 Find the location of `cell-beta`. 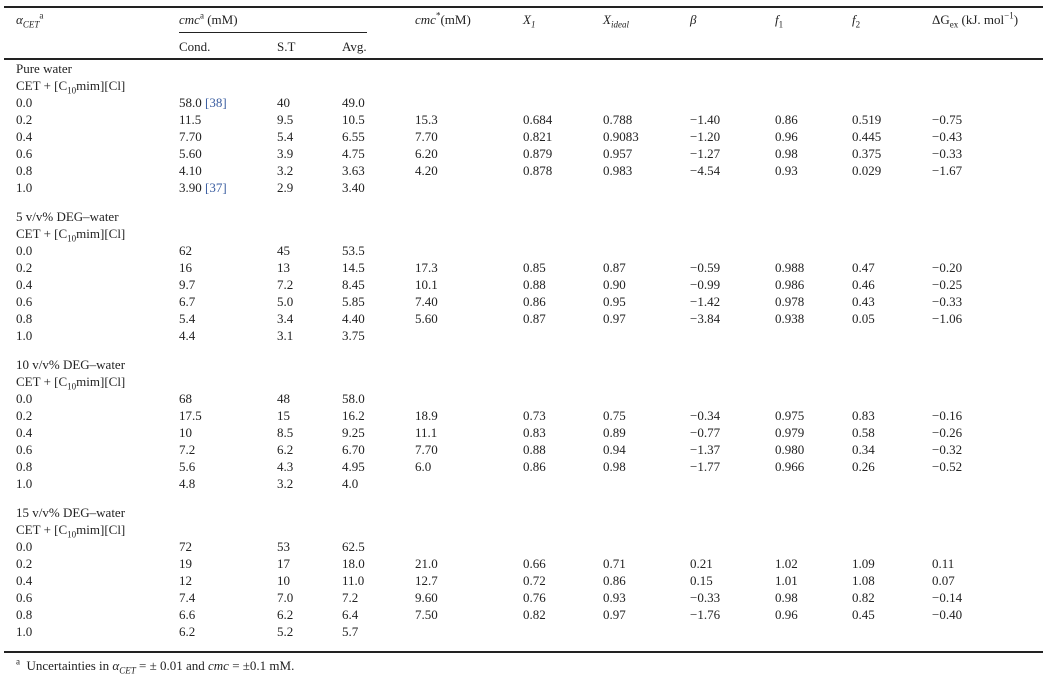

cell-beta is located at coordinates (732, 250).